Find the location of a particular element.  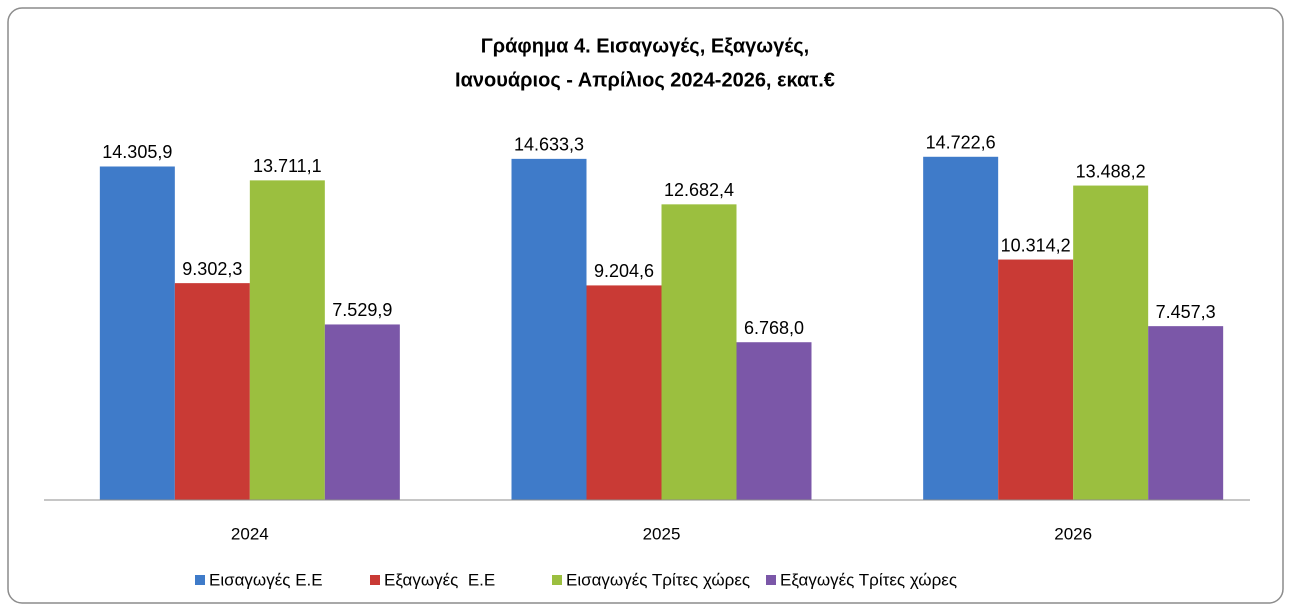

data-label: 7.529,9 is located at coordinates (362, 310).